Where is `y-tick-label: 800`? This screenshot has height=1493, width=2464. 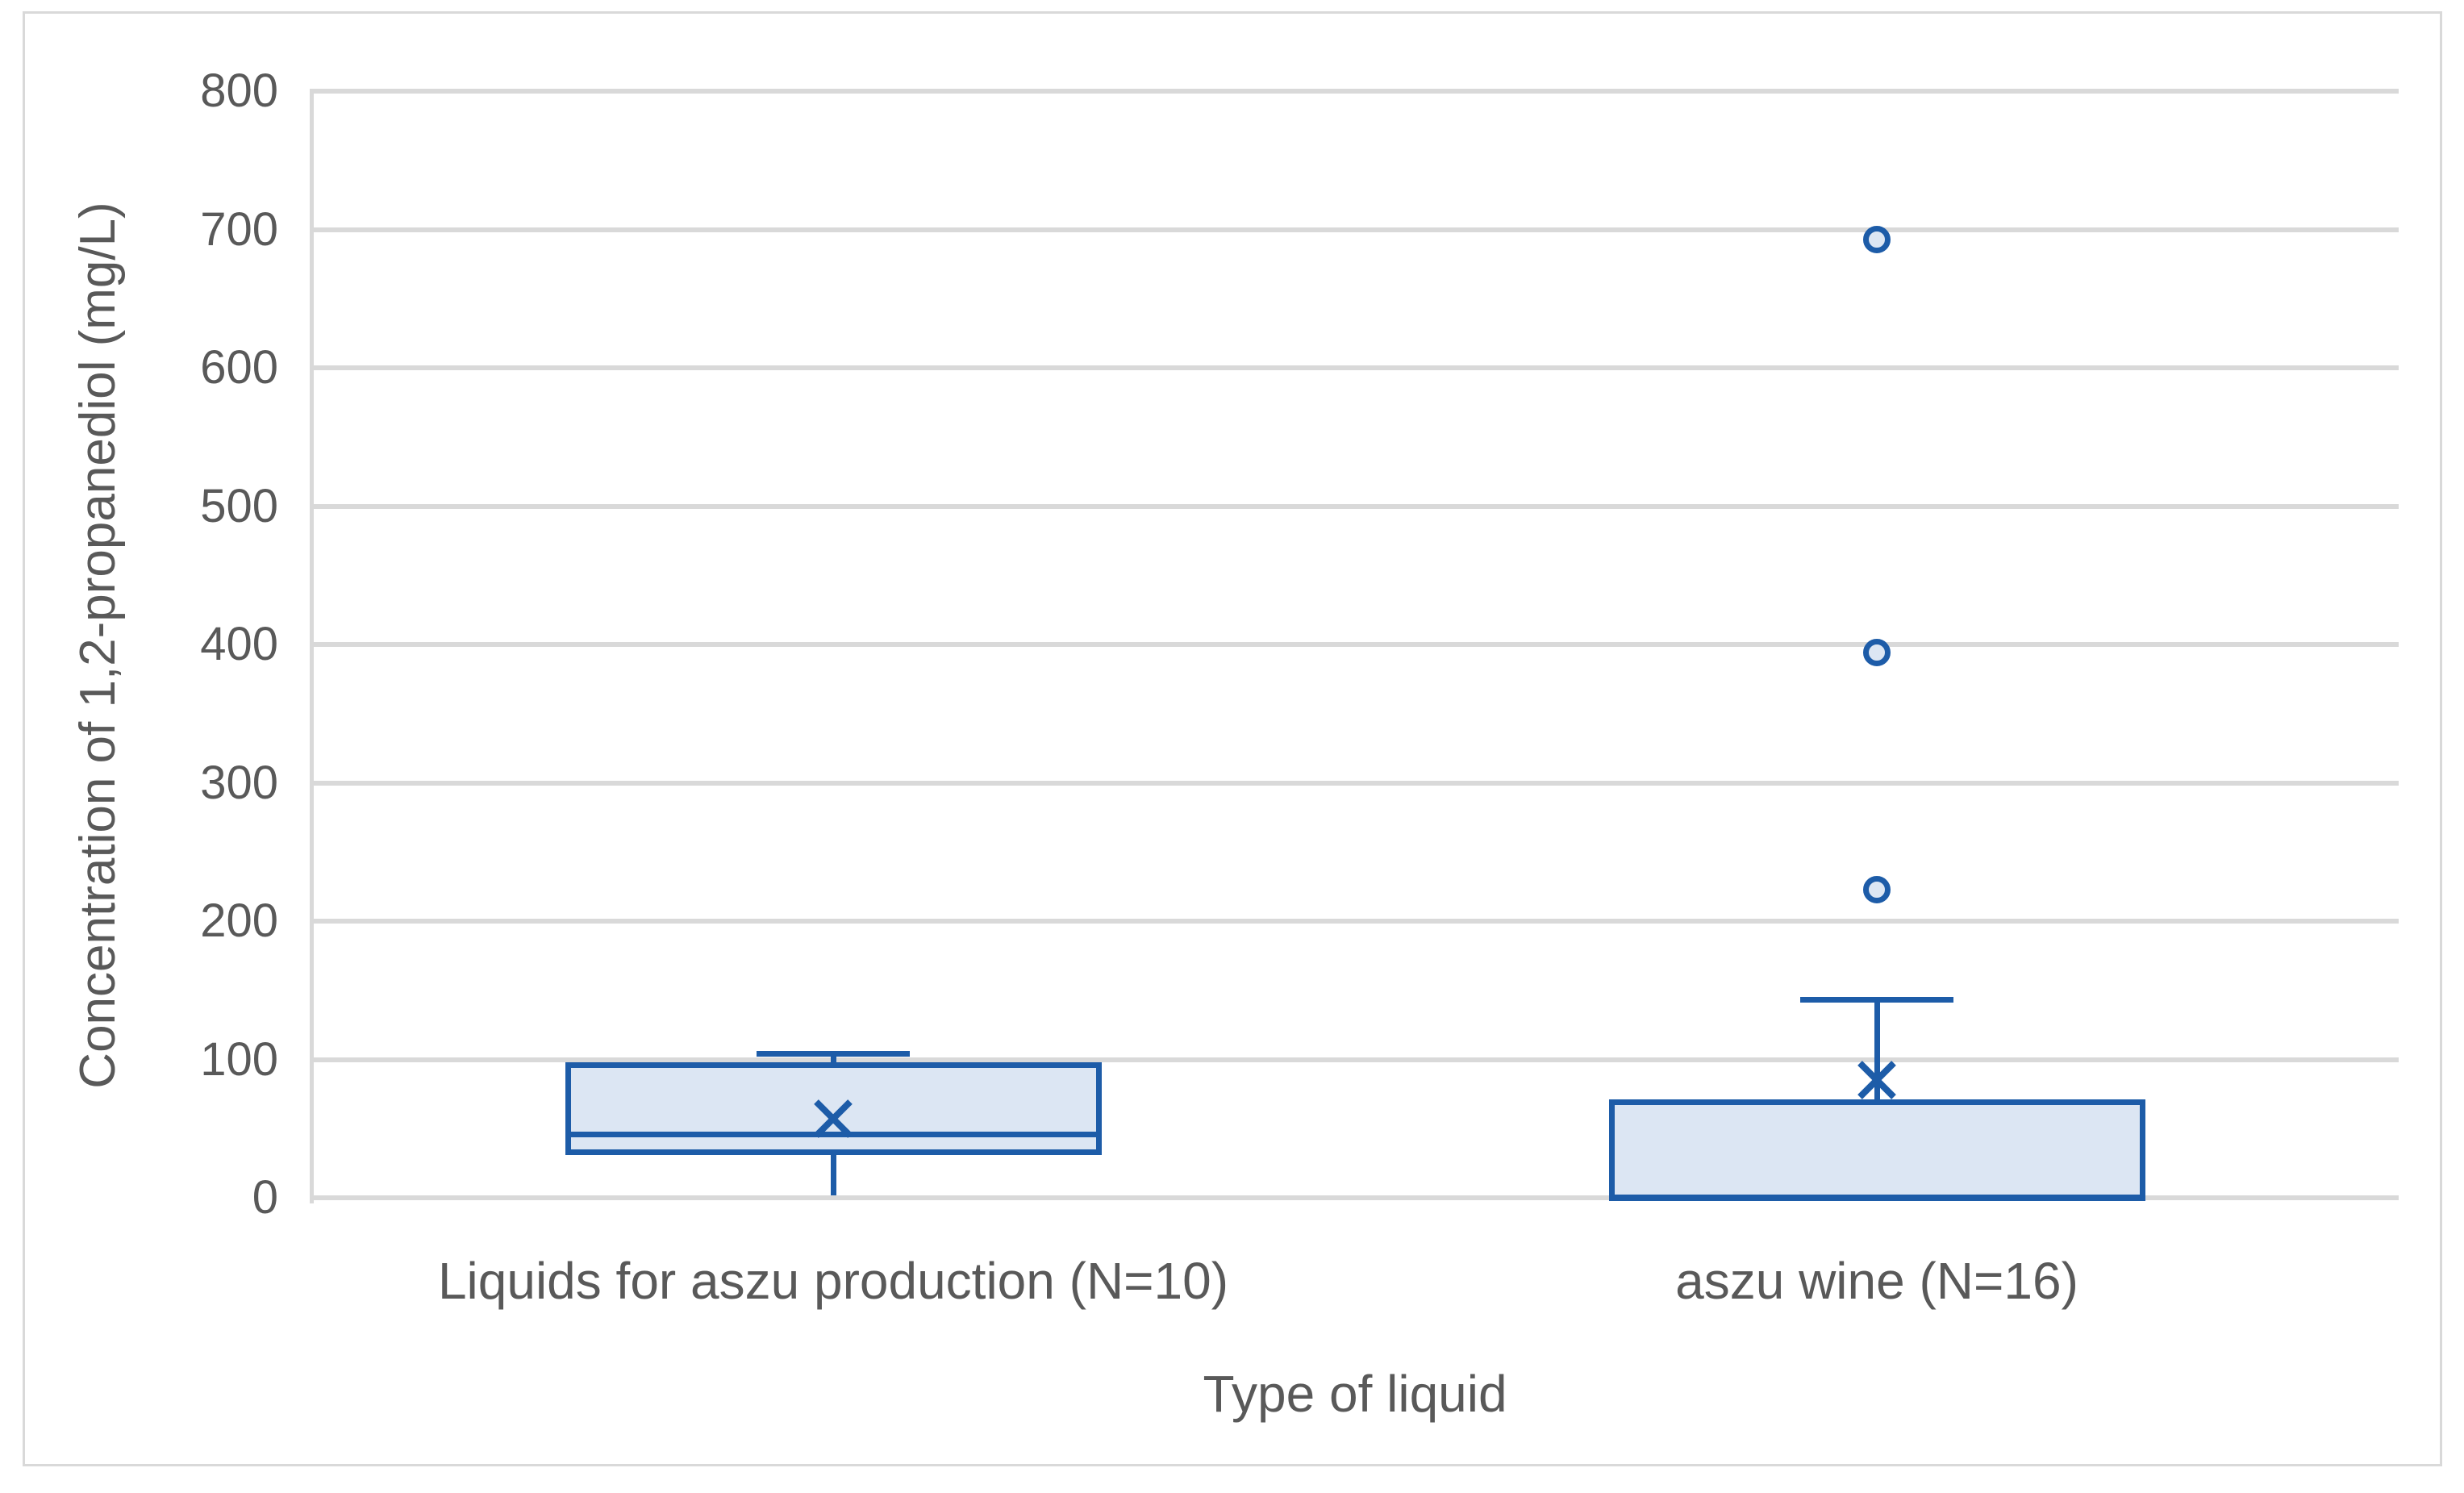
y-tick-label: 800 is located at coordinates (239, 91).